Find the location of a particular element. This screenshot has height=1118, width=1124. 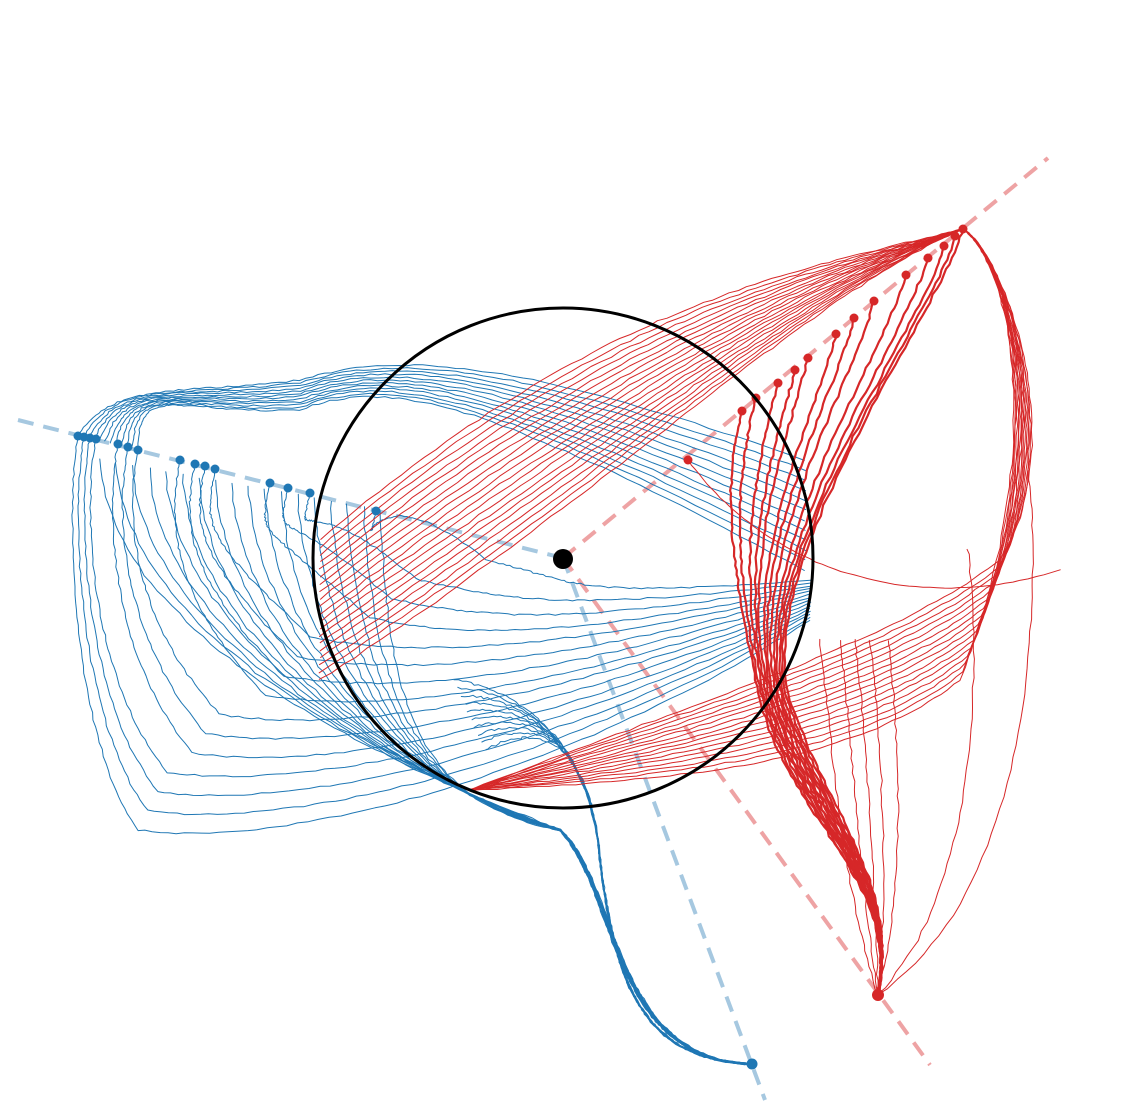

origin-point is located at coordinates (563, 559).